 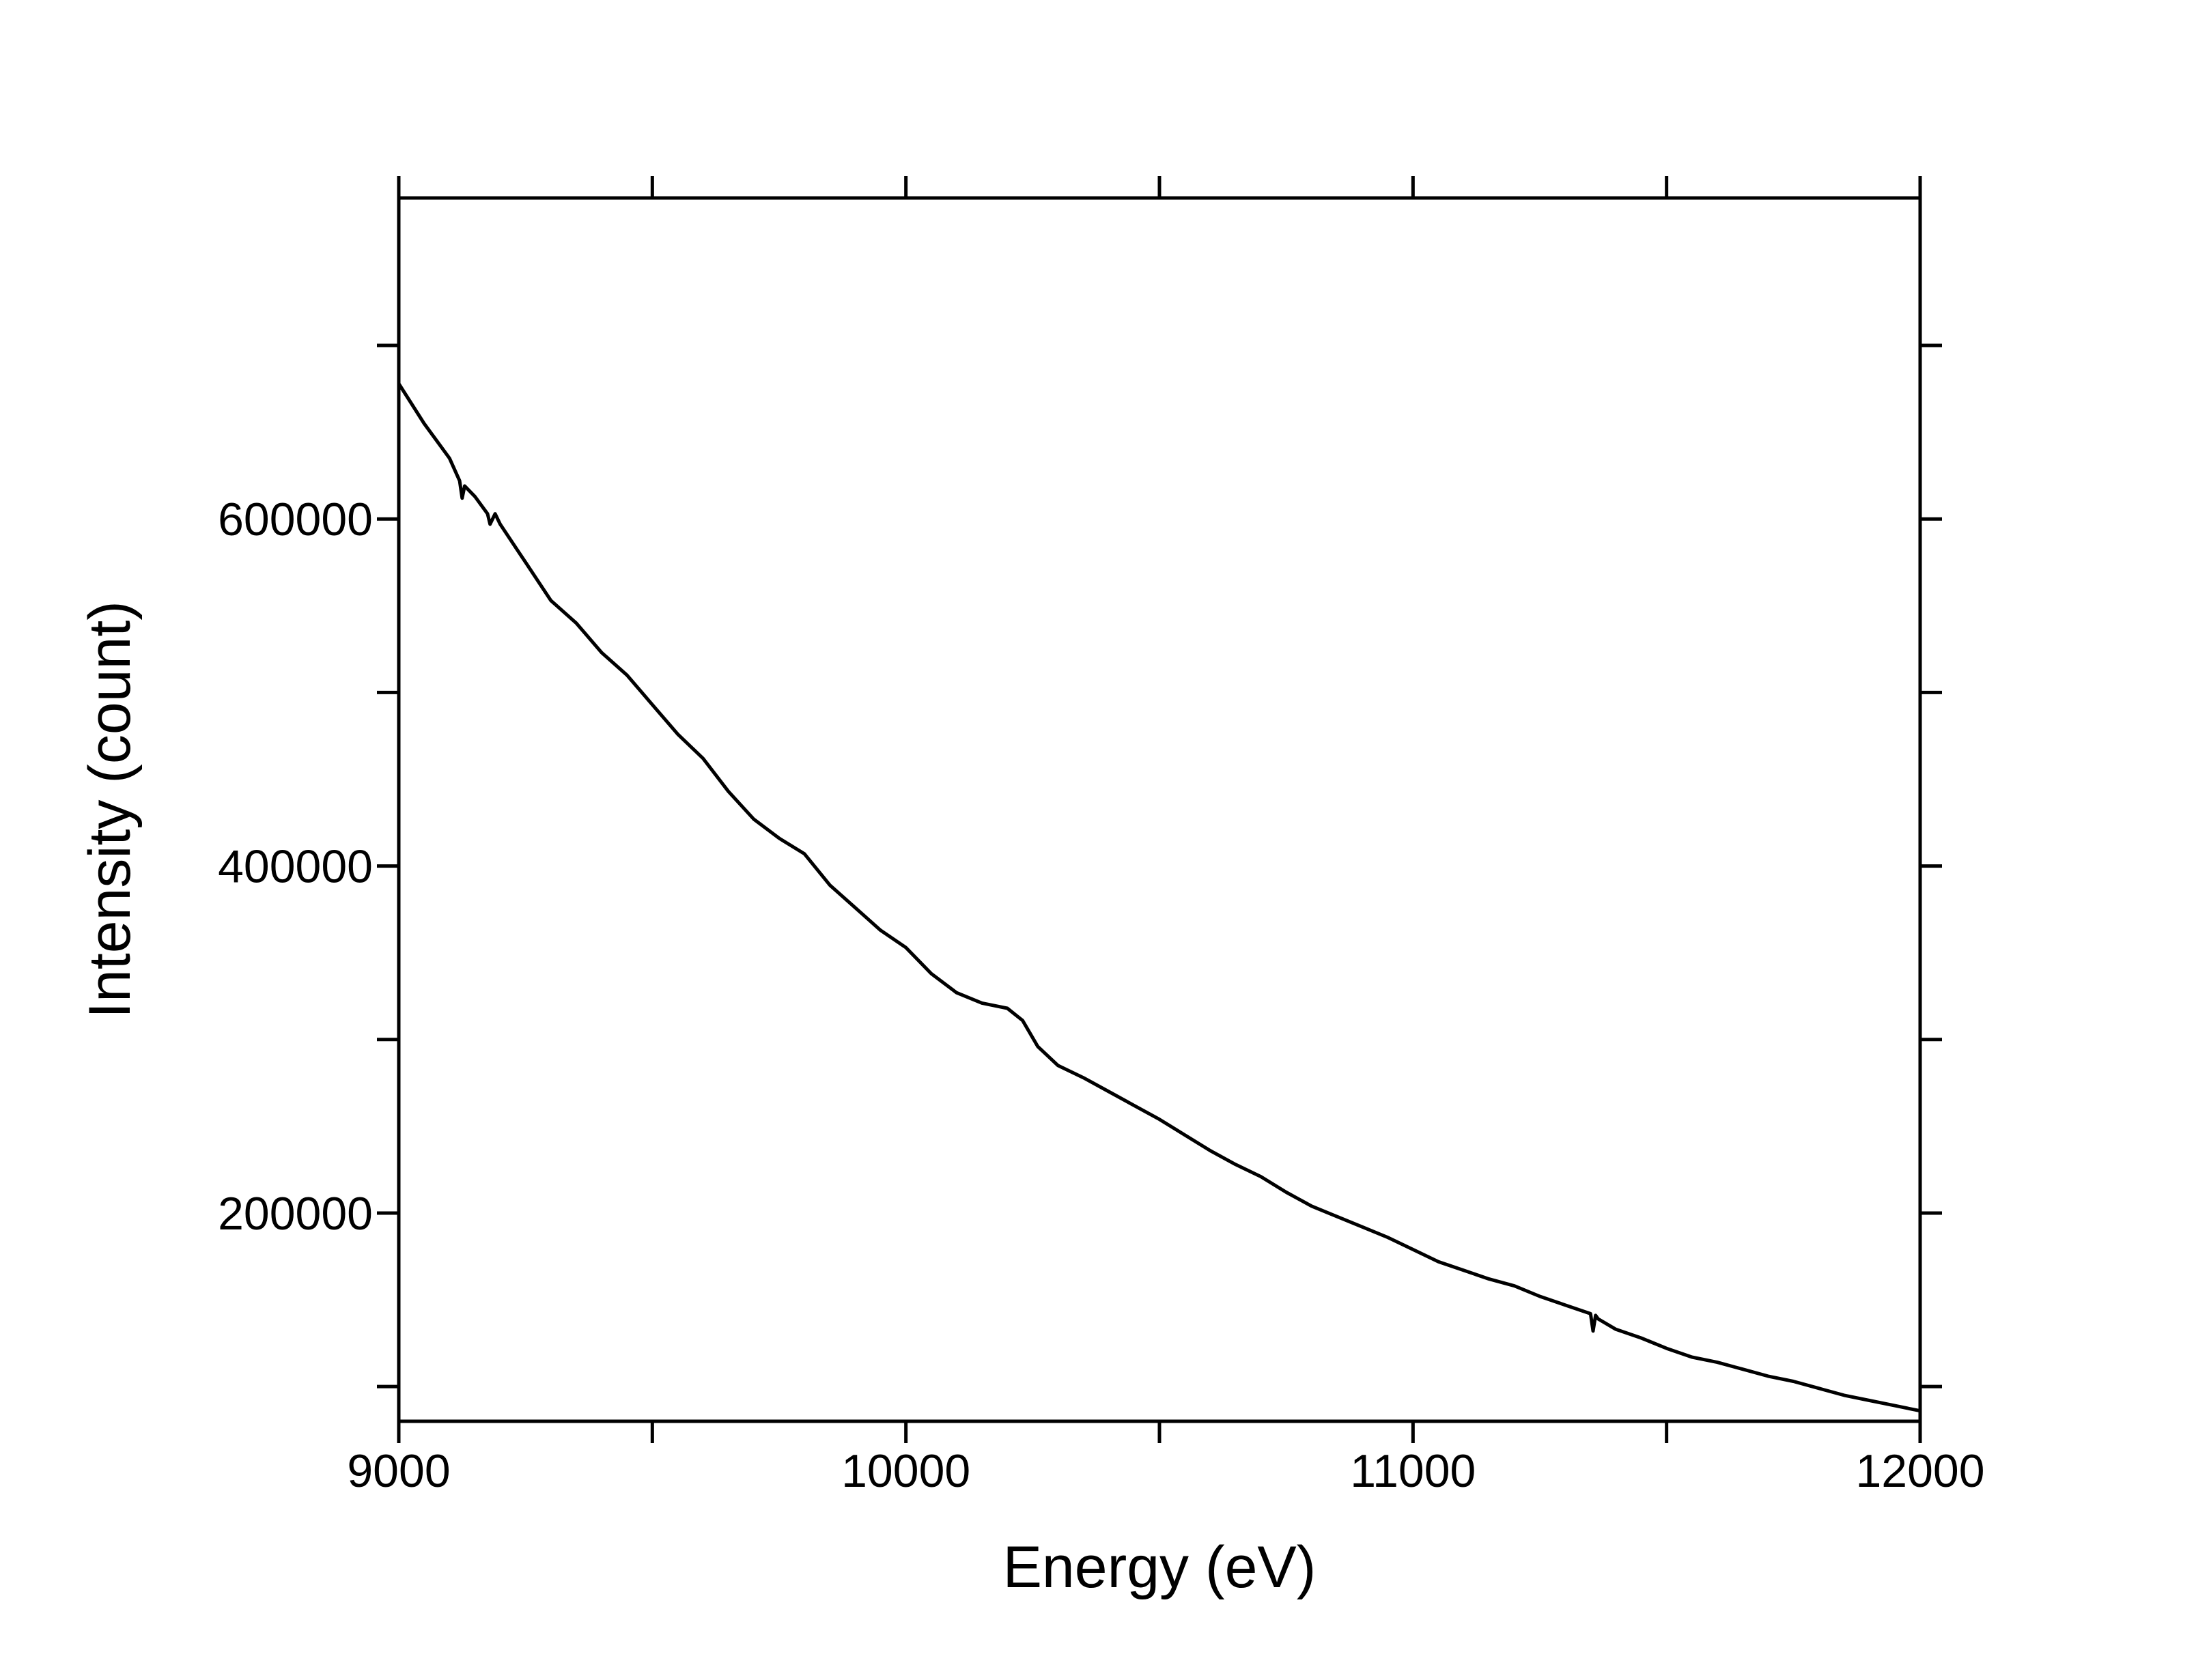 What do you see at coordinates (906, 1471) in the screenshot?
I see `x-tick-label: 10000` at bounding box center [906, 1471].